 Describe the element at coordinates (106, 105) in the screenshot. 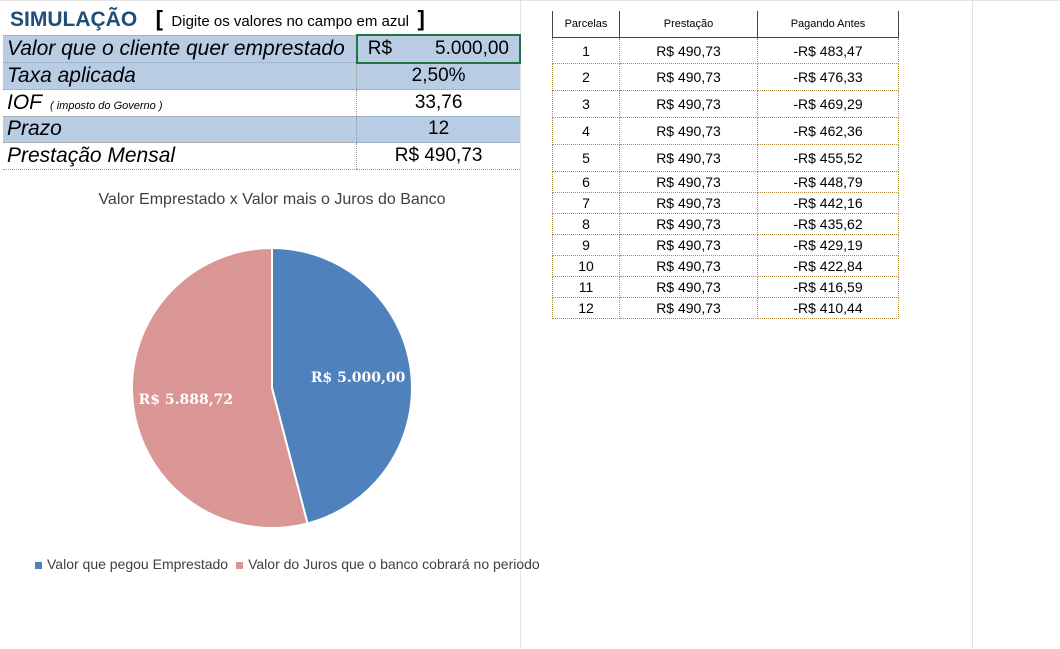

I see `iof-note: ( imposto do Governo )` at that location.